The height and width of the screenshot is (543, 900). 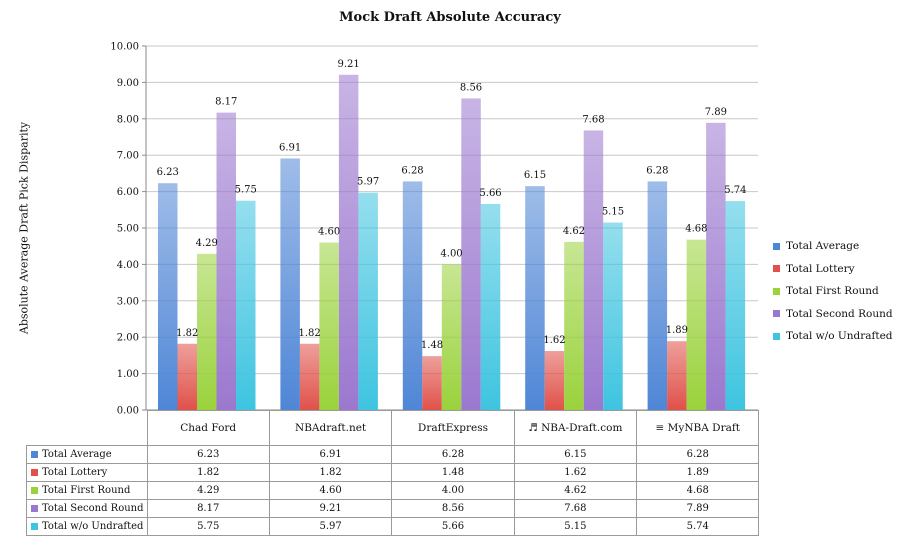 What do you see at coordinates (128, 229) in the screenshot?
I see `y-tick-label: 5.00` at bounding box center [128, 229].